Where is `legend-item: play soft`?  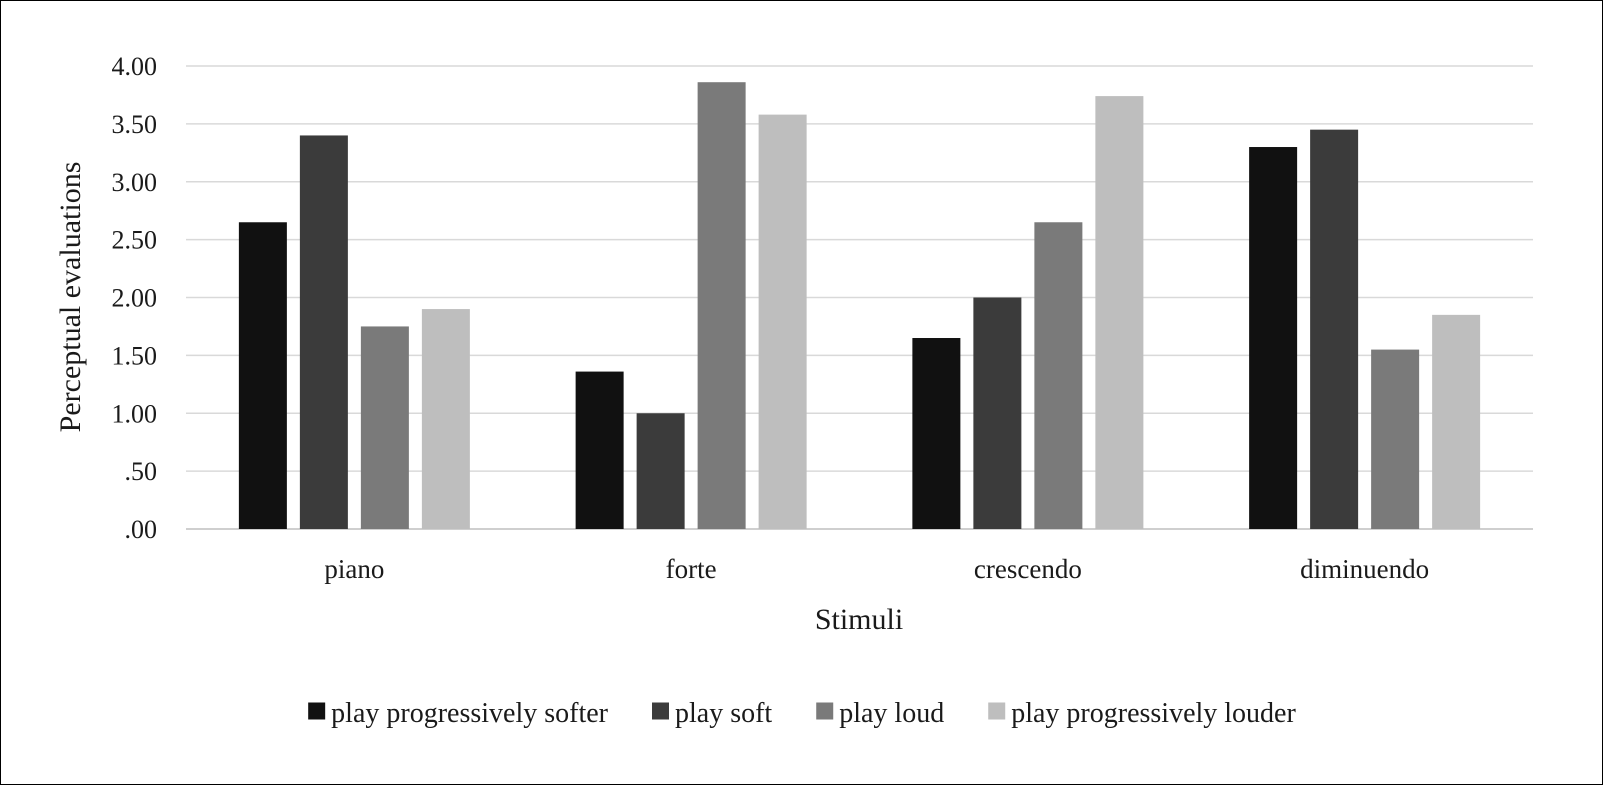 legend-item: play soft is located at coordinates (712, 713).